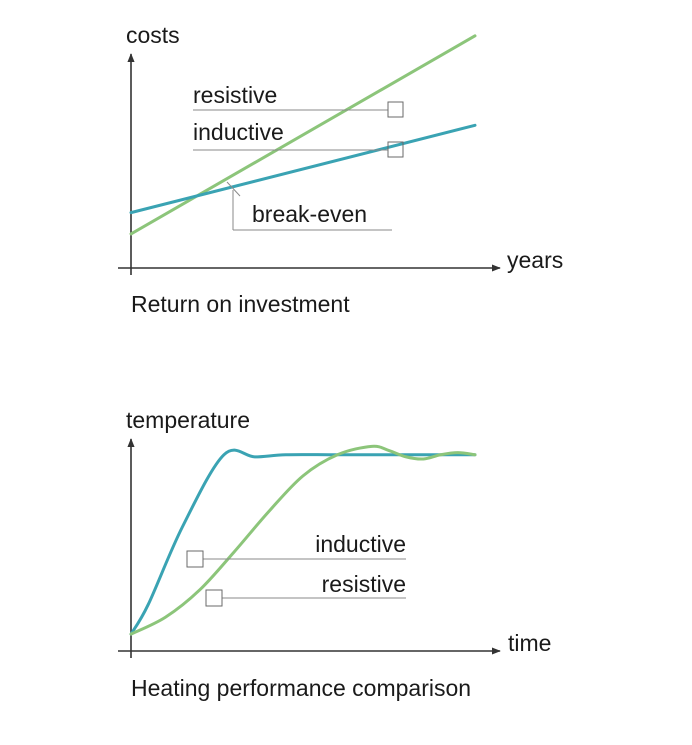 The width and height of the screenshot is (692, 745). What do you see at coordinates (238, 132) in the screenshot?
I see `roi-inductive-label: inductive` at bounding box center [238, 132].